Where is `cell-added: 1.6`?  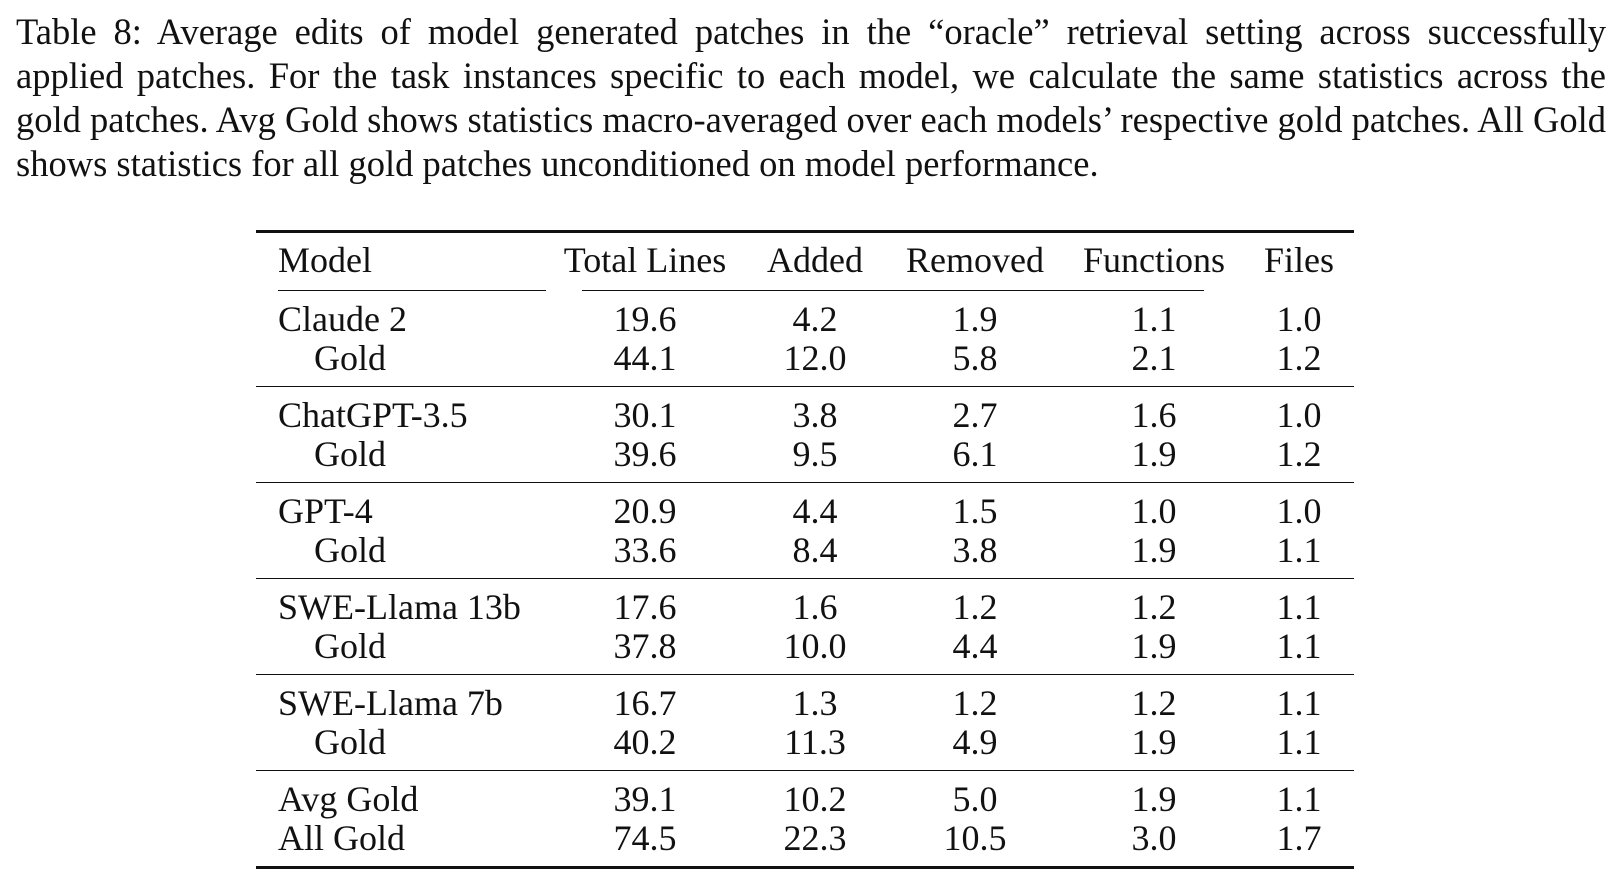
cell-added: 1.6 is located at coordinates (815, 602).